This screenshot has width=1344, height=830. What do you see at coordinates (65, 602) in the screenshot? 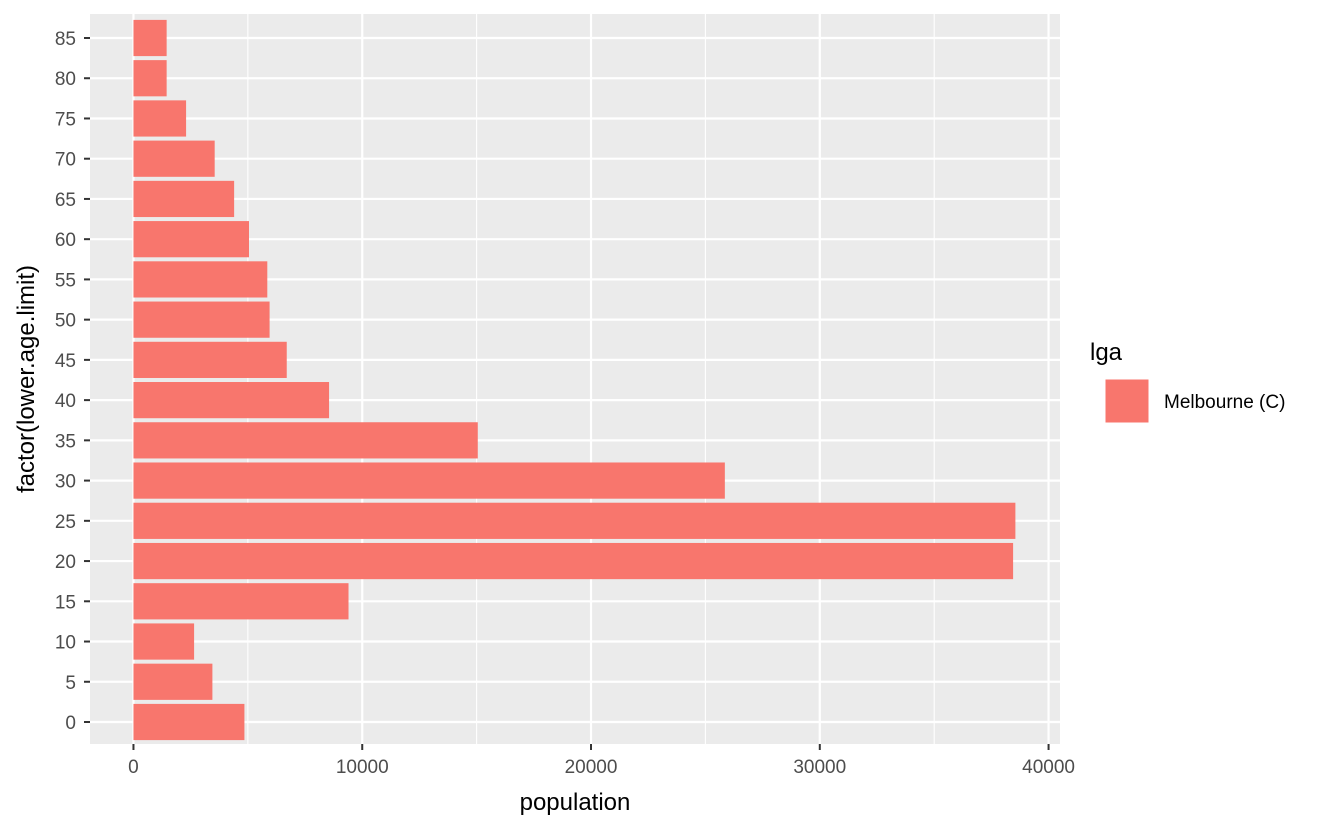
I see `y-tick-label: 15` at bounding box center [65, 602].